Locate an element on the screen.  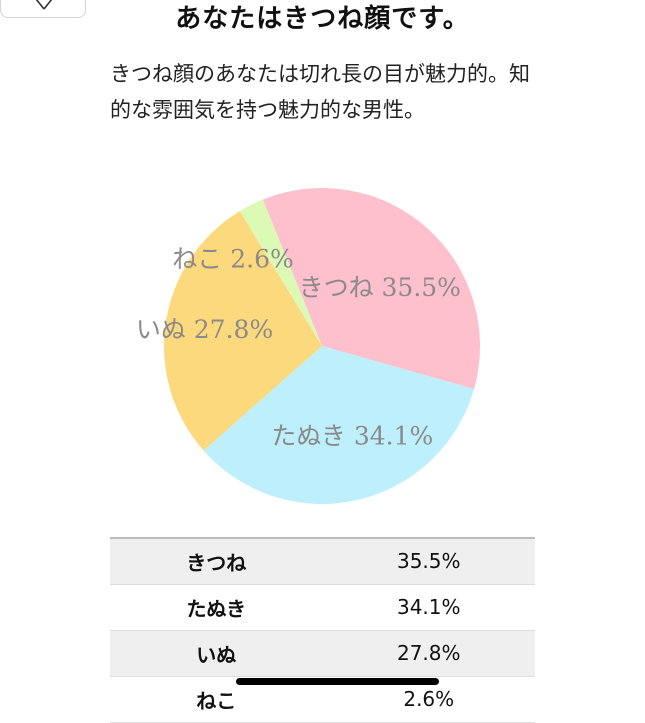
row-percent: 35.5% is located at coordinates (428, 561).